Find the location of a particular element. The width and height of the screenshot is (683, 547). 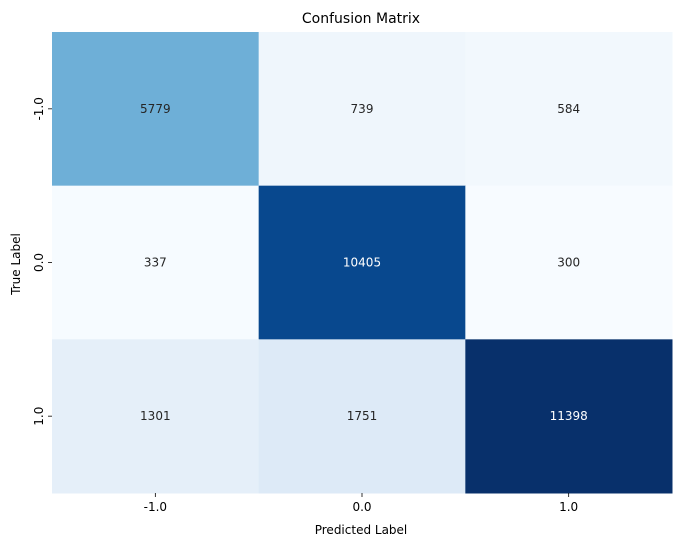

x-tick-label-2: 1.0 is located at coordinates (568, 507).